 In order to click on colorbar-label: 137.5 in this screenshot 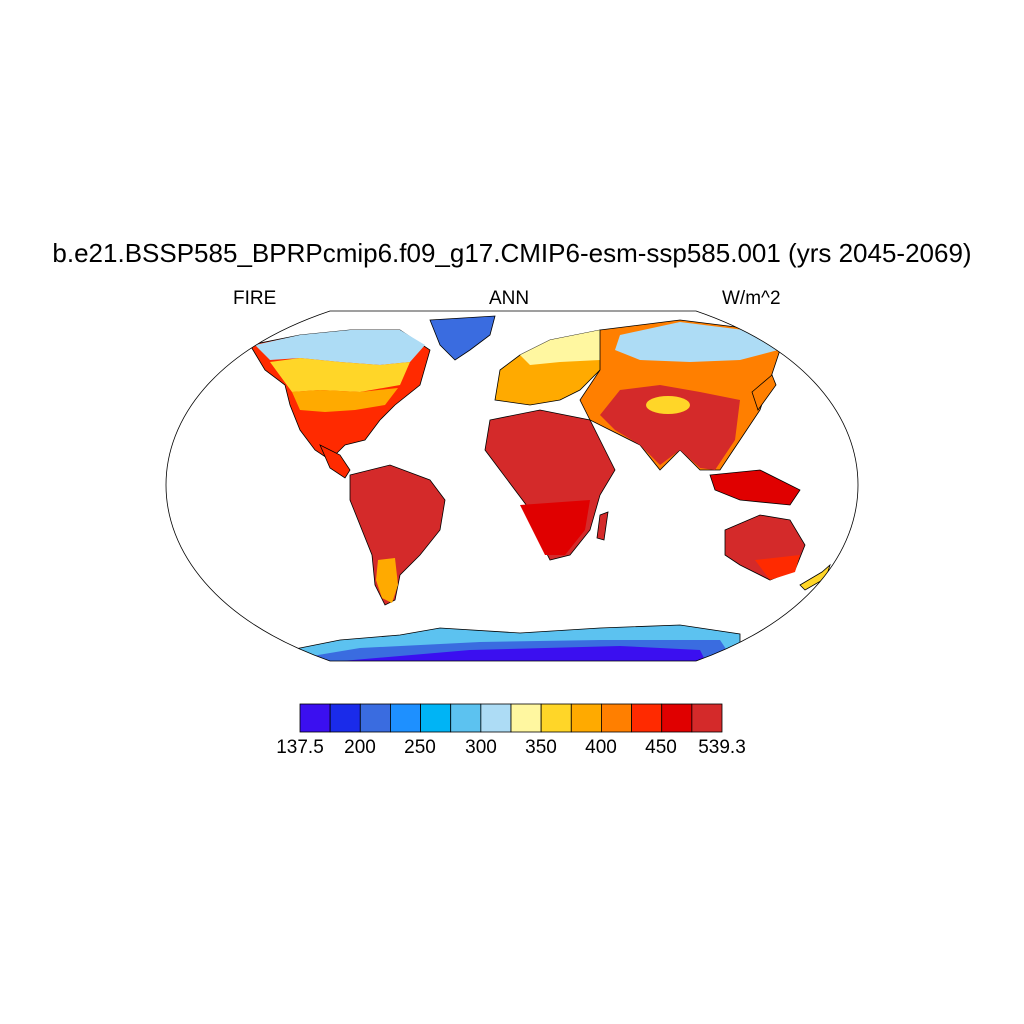, I will do `click(300, 747)`.